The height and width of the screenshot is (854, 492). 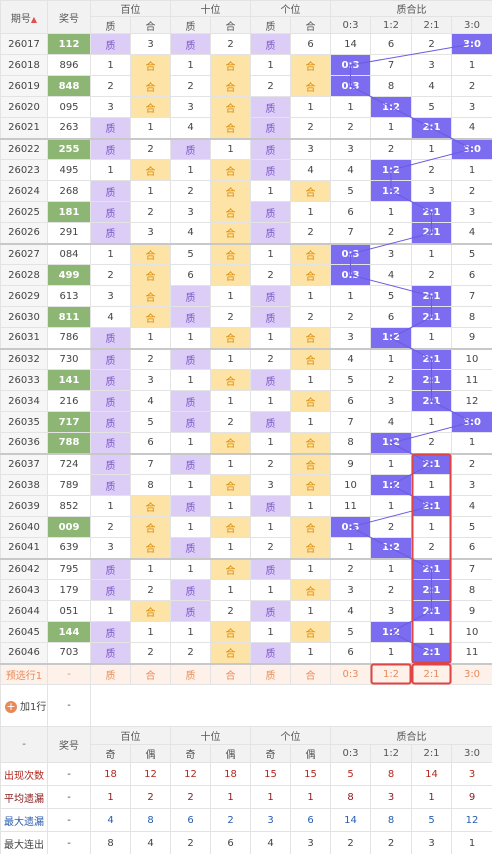 I want to click on period: 26022, so click(x=24, y=149).